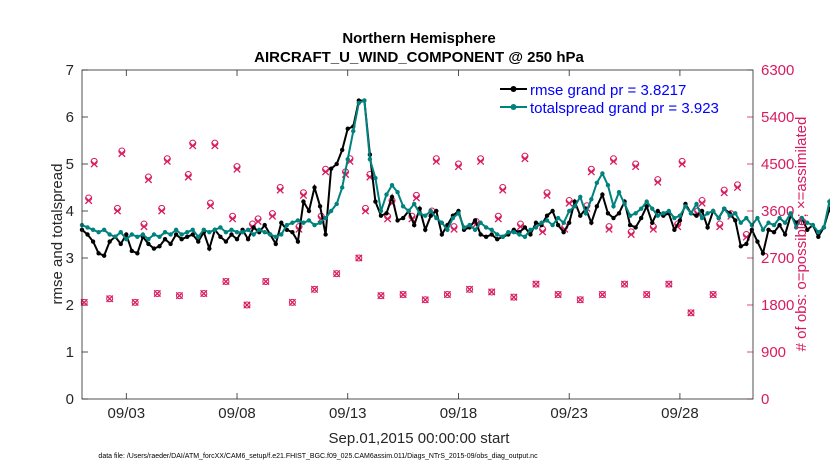 The height and width of the screenshot is (470, 830). What do you see at coordinates (70, 70) in the screenshot?
I see `y-tick-label: 7` at bounding box center [70, 70].